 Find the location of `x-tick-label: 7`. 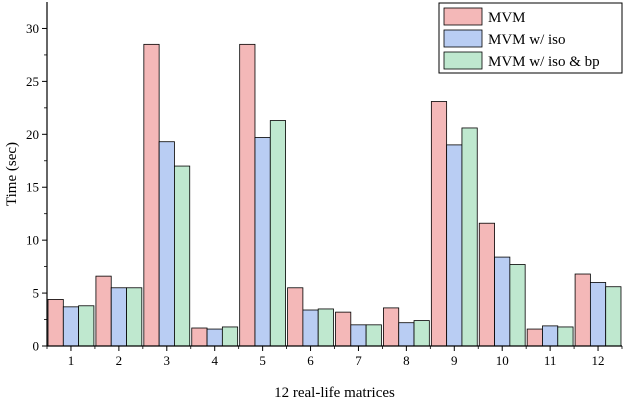

x-tick-label: 7 is located at coordinates (358, 360).